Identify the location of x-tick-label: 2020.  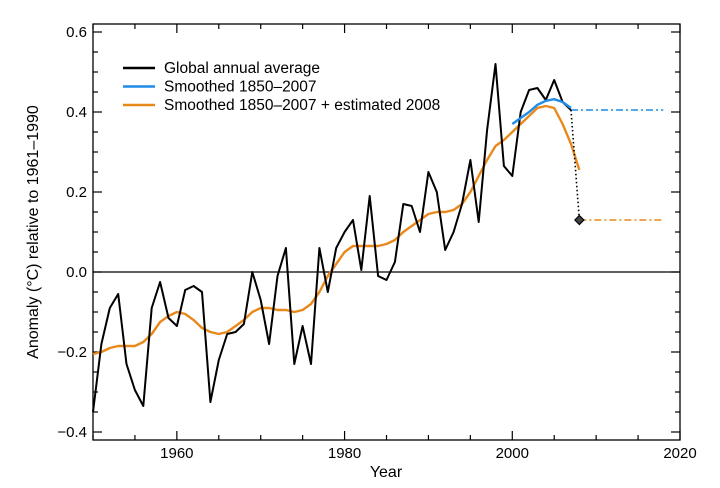
(679, 453).